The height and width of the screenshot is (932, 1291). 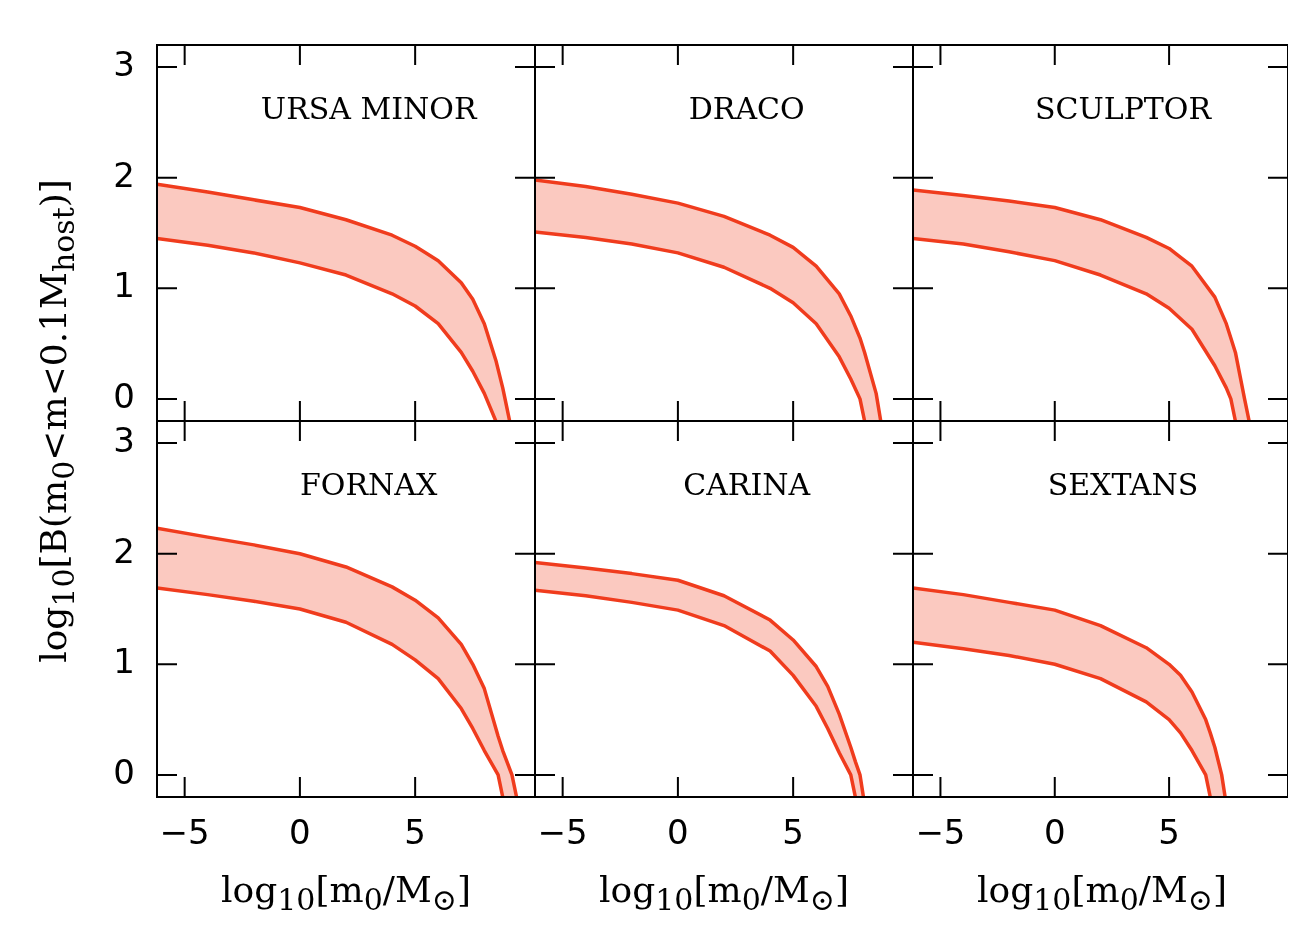 What do you see at coordinates (1123, 108) in the screenshot?
I see `text: SCULPTOR` at bounding box center [1123, 108].